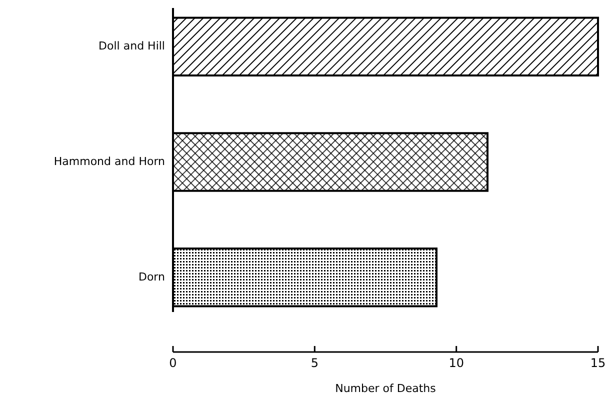 Image resolution: width=611 pixels, height=403 pixels. I want to click on y-tick-label: Doll and Hill, so click(131, 46).